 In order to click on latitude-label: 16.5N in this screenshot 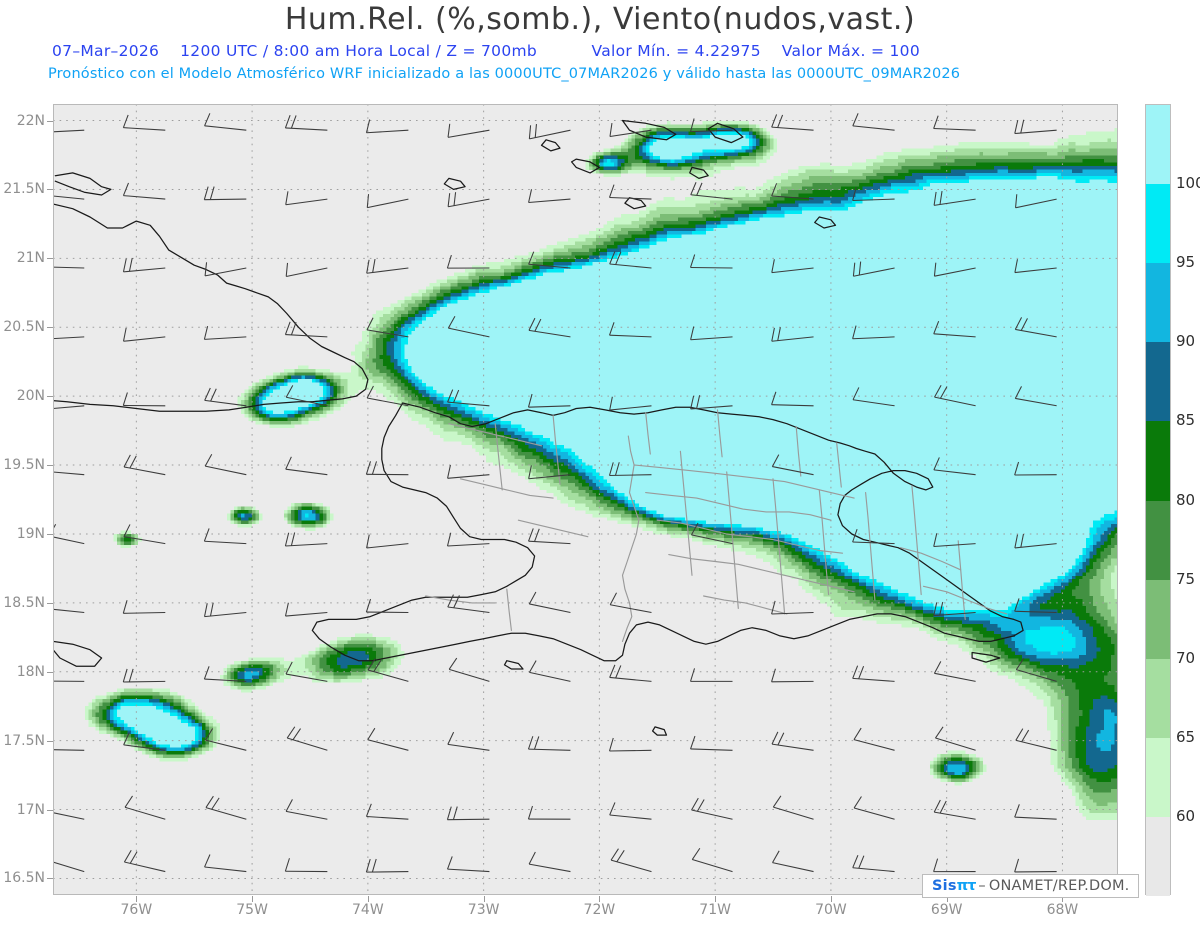, I will do `click(24, 878)`.